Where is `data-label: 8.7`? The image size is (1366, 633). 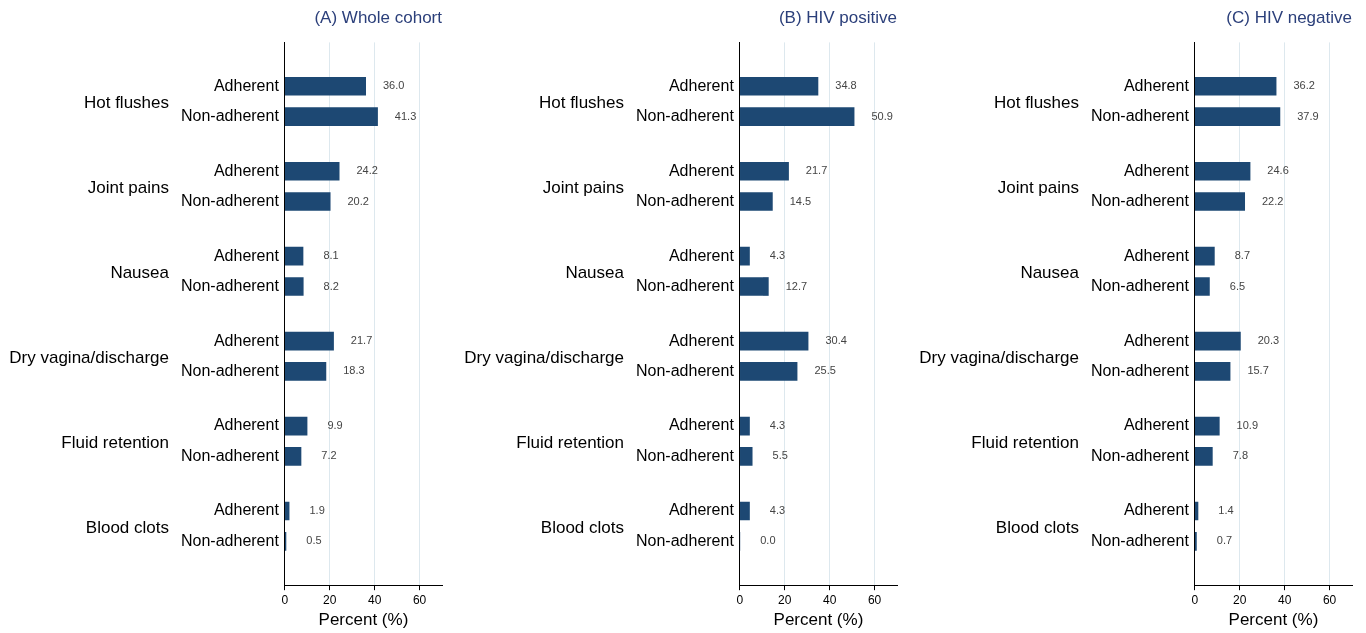 data-label: 8.7 is located at coordinates (1242, 255).